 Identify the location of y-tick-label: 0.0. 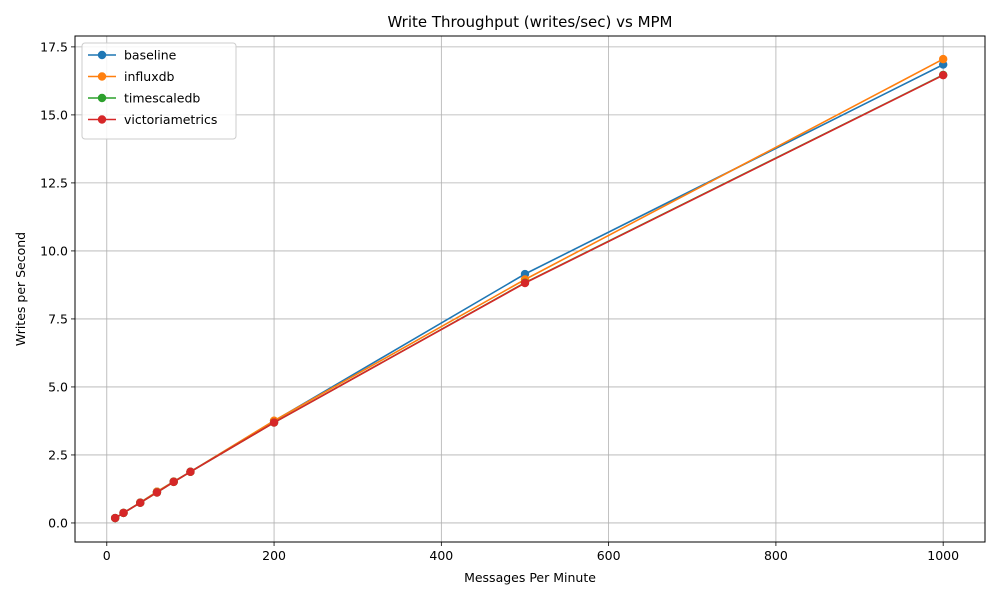
(58, 522).